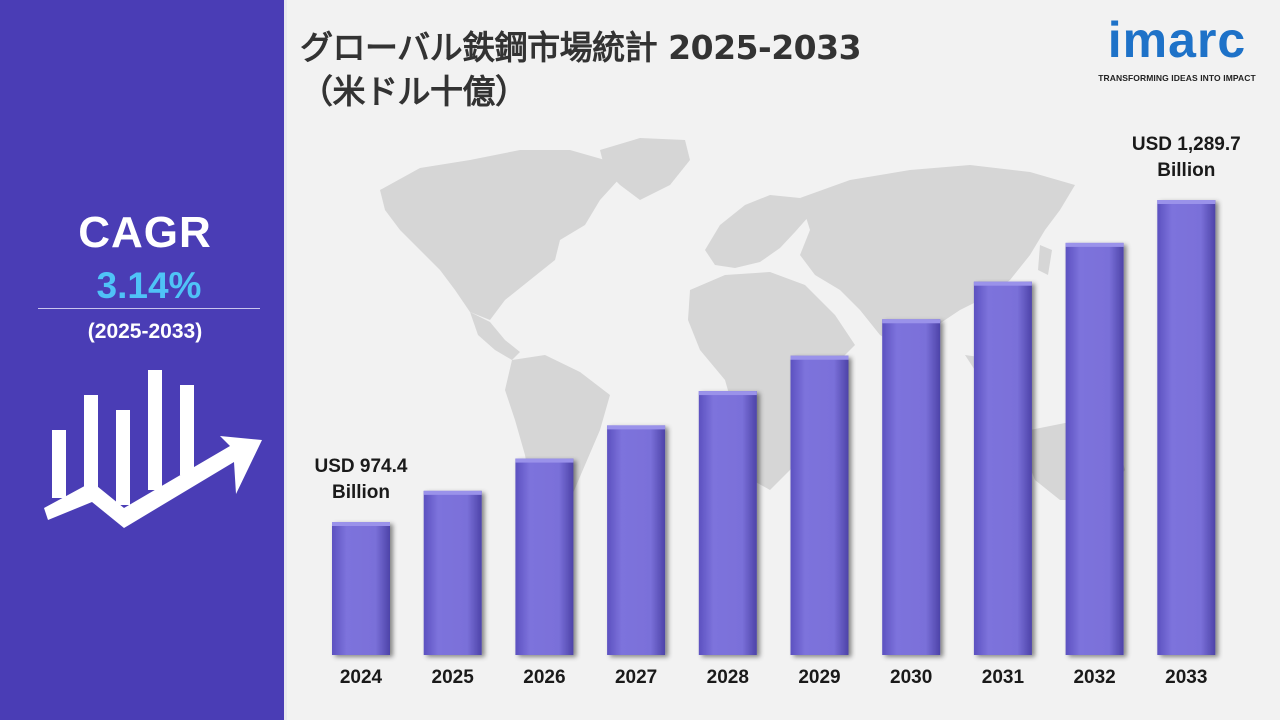  What do you see at coordinates (544, 677) in the screenshot?
I see `x-tick-label-2026: 2026` at bounding box center [544, 677].